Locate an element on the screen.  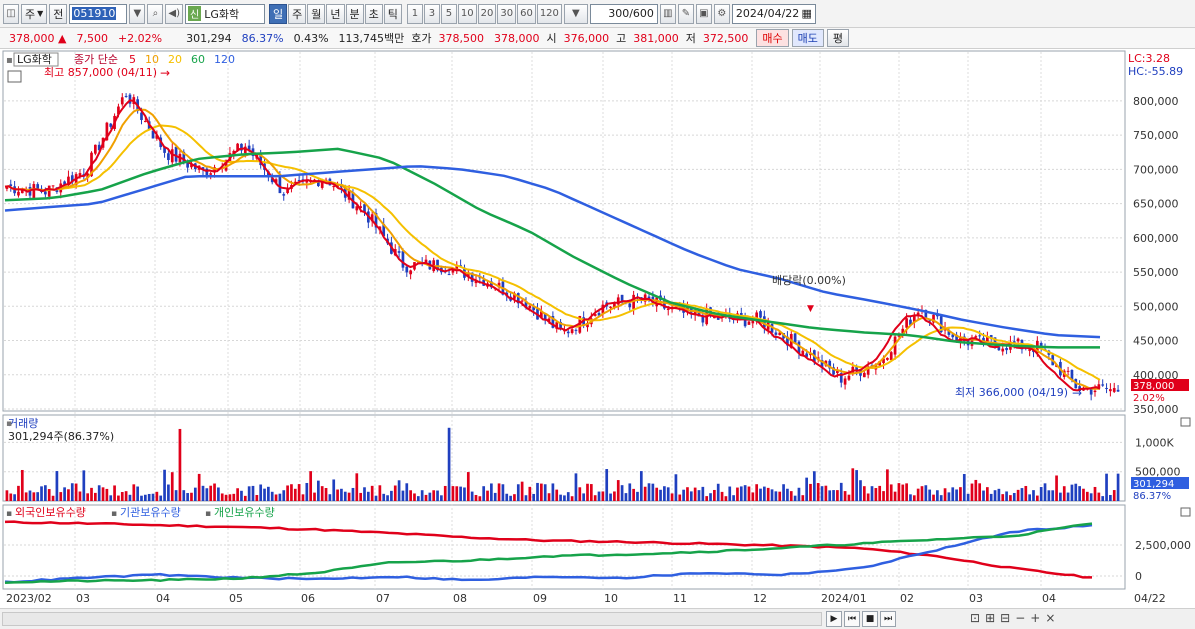
volume-close-icon is located at coordinates (1185, 422).